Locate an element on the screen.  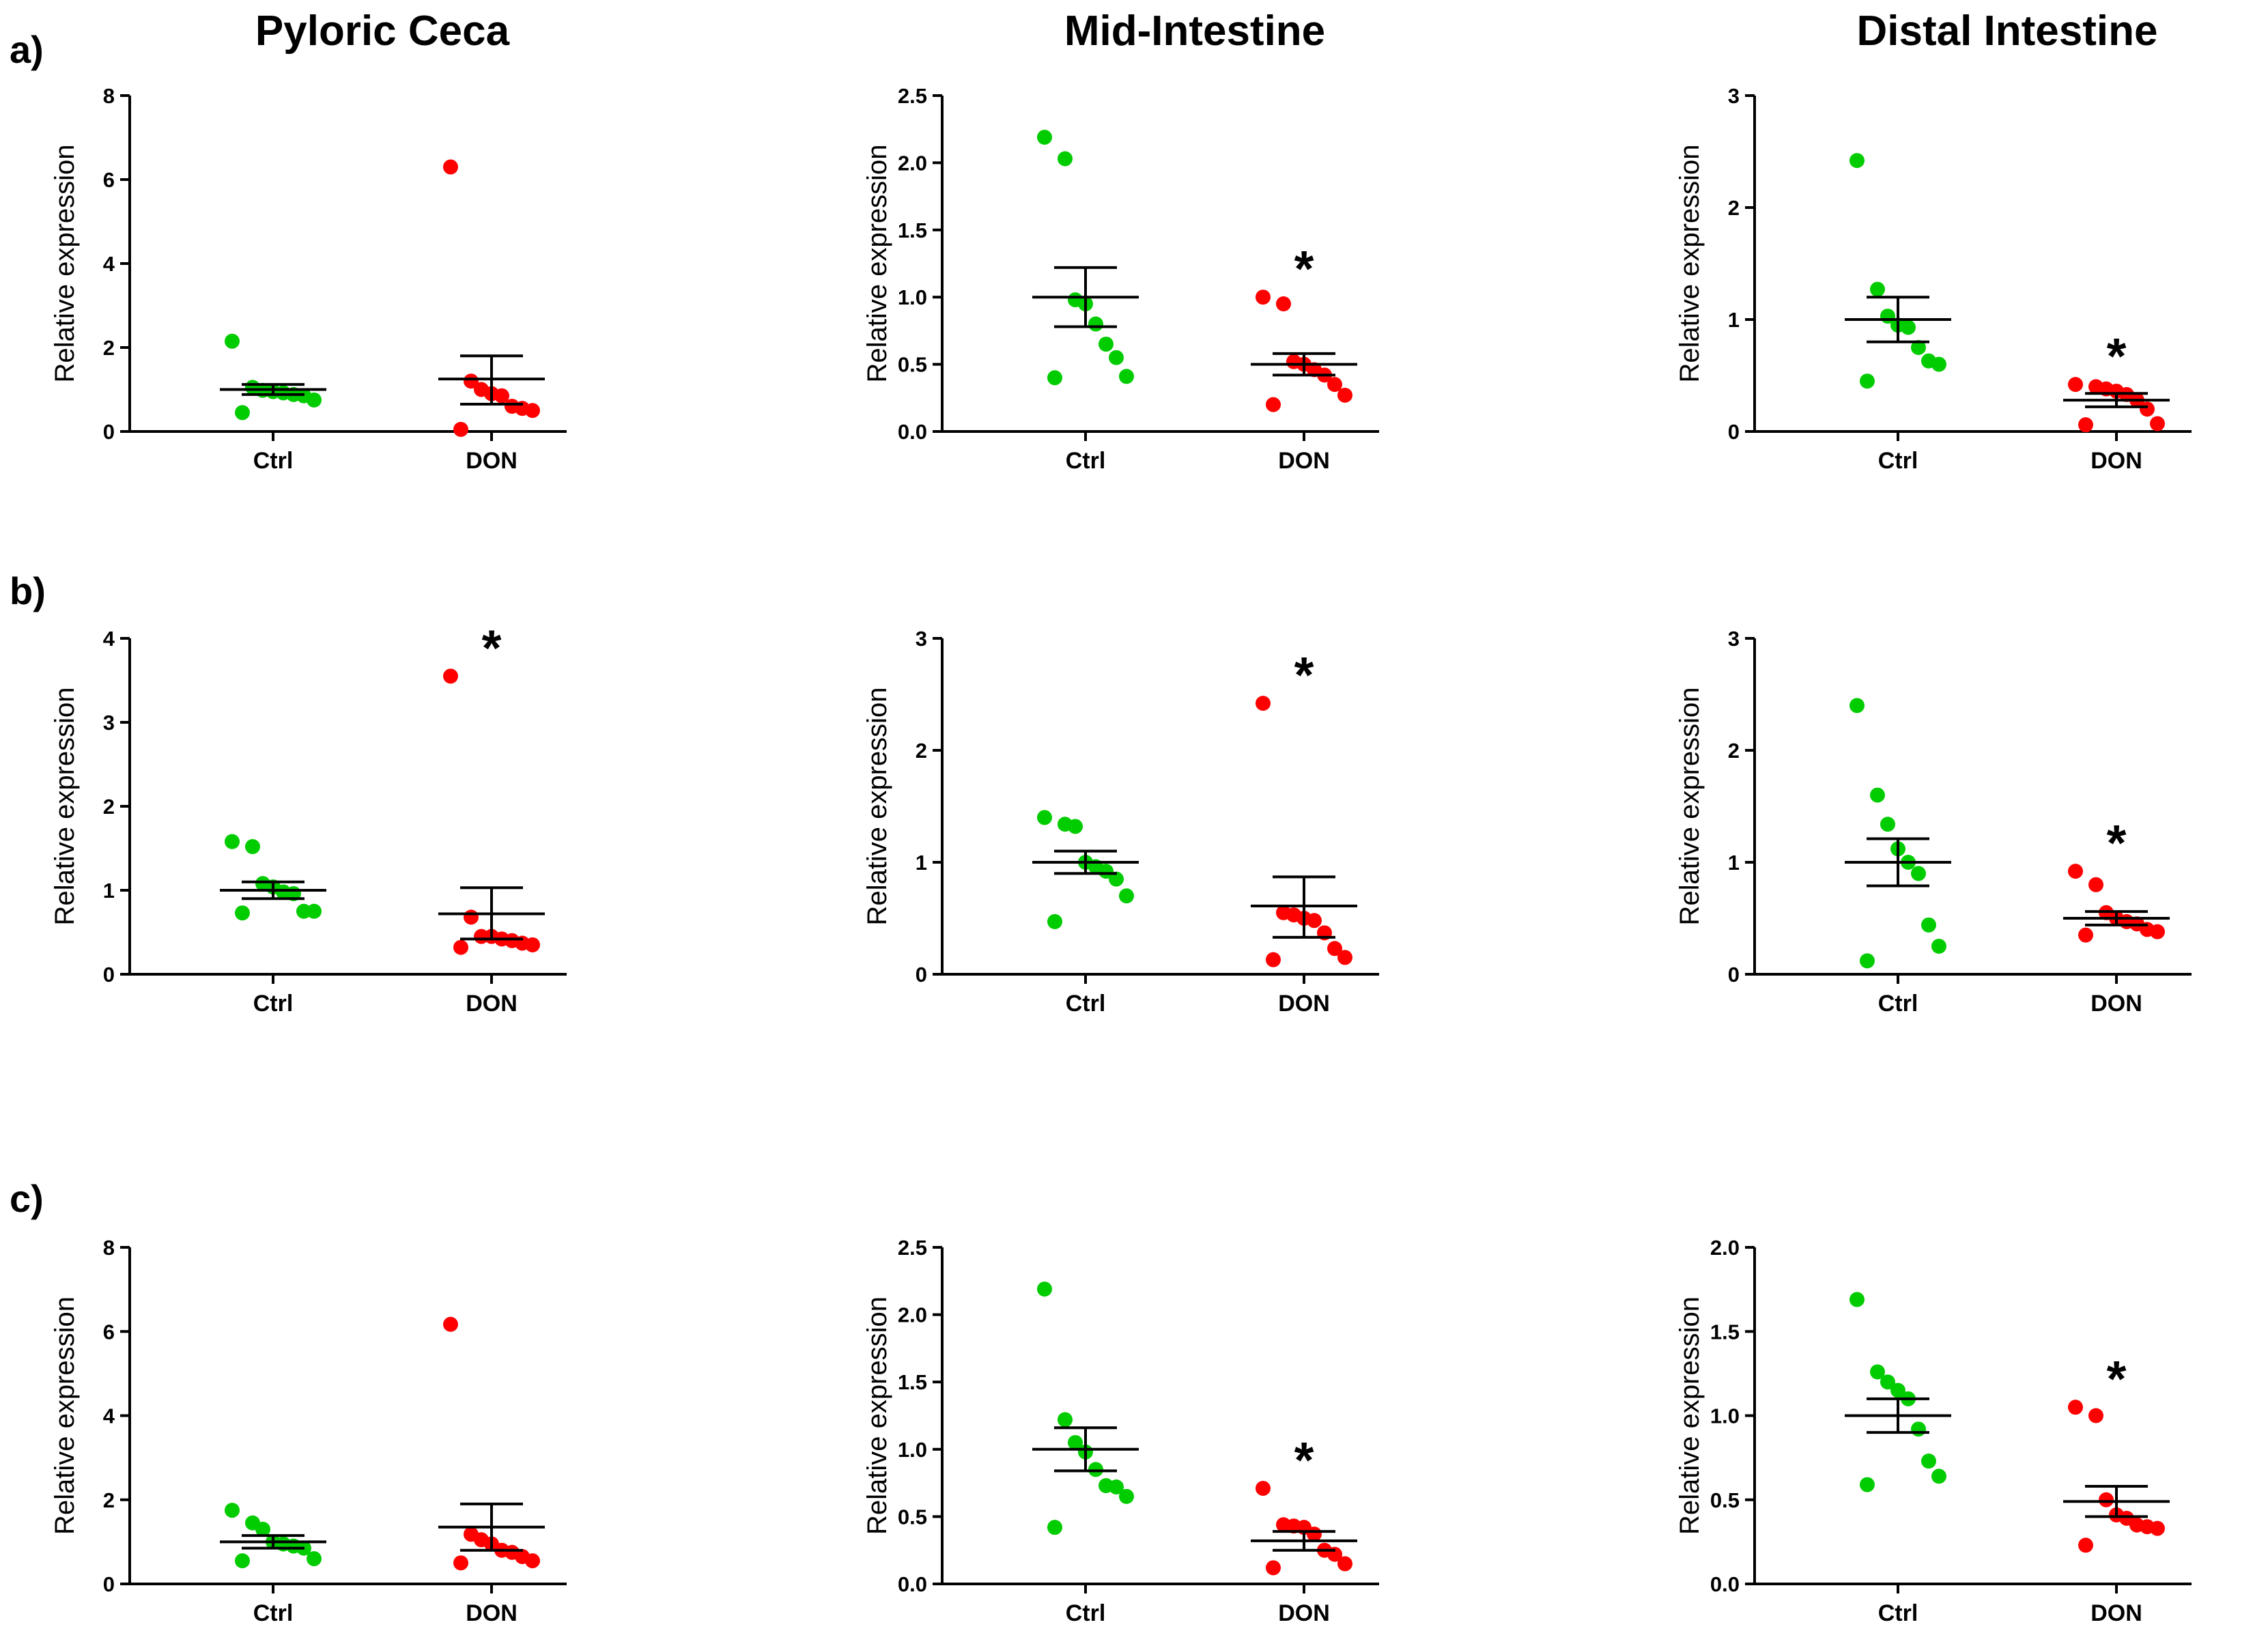
y-tick-label: 8 is located at coordinates (109, 1248).